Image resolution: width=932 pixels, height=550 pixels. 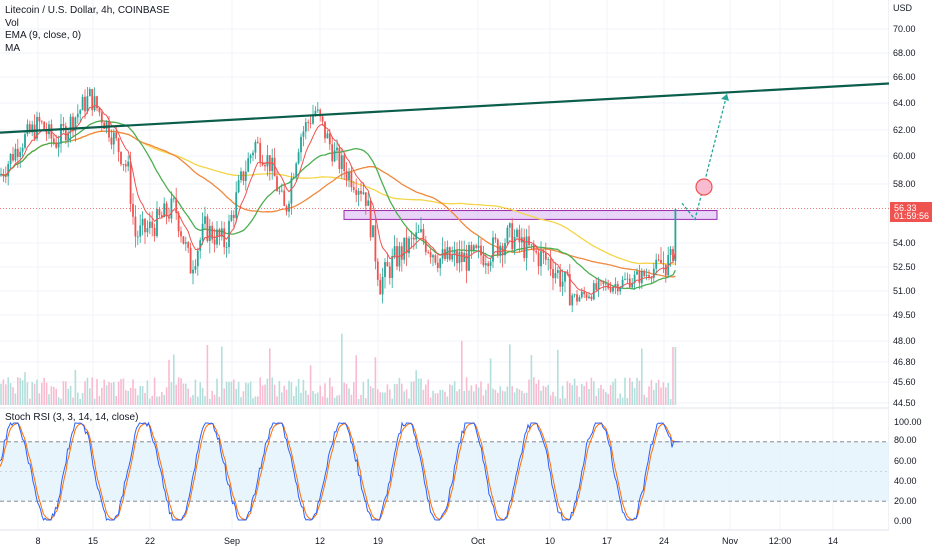 I want to click on stoch-rsi-legend: Stoch RSI (3, 3, 14, 14, close), so click(x=72, y=417).